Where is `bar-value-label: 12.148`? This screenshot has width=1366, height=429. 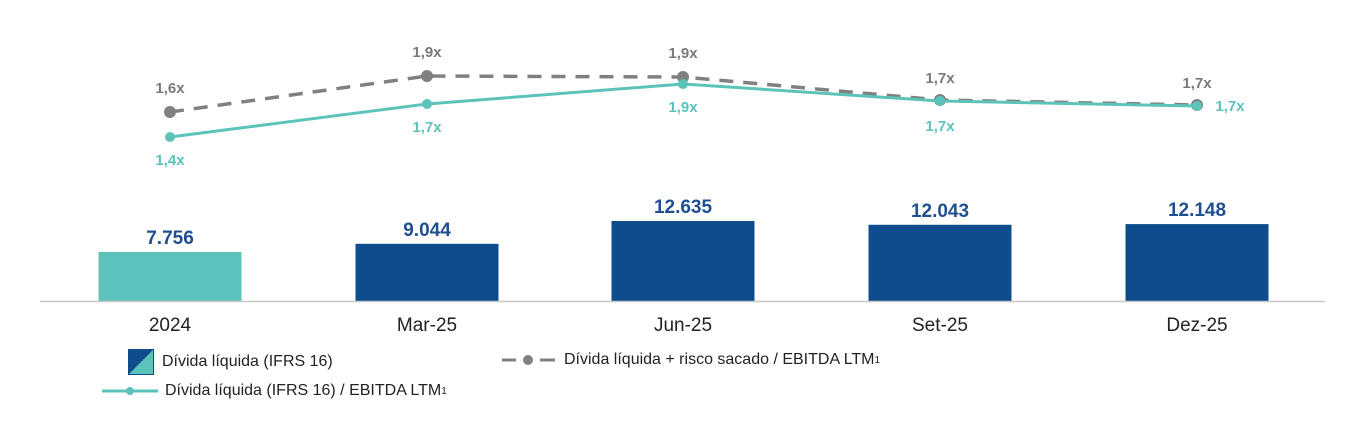
bar-value-label: 12.148 is located at coordinates (1197, 210).